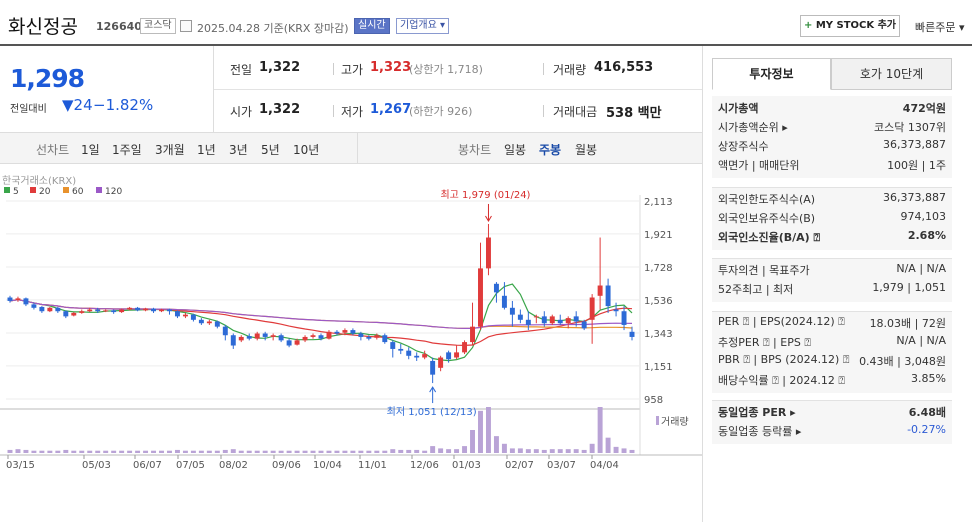 This screenshot has height=522, width=972. What do you see at coordinates (926, 429) in the screenshot?
I see `info-value: -0.27%` at bounding box center [926, 429].